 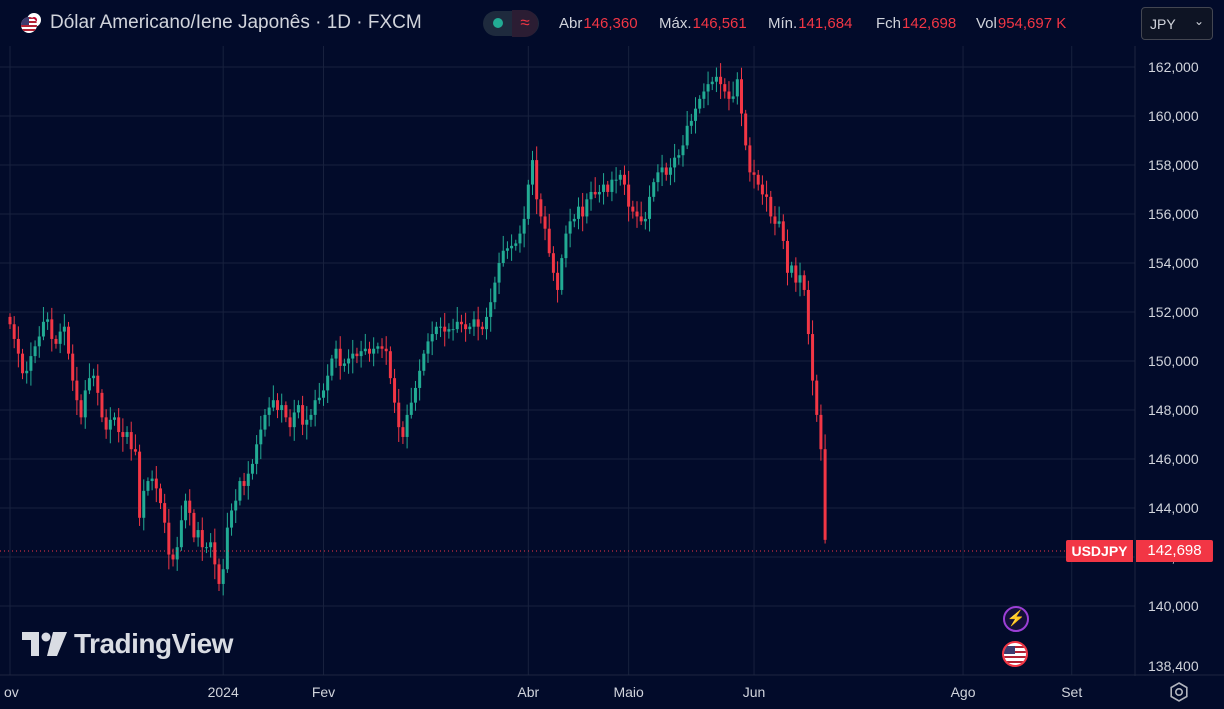 I want to click on currency-dropdown: JPY ⌄, so click(x=1177, y=23).